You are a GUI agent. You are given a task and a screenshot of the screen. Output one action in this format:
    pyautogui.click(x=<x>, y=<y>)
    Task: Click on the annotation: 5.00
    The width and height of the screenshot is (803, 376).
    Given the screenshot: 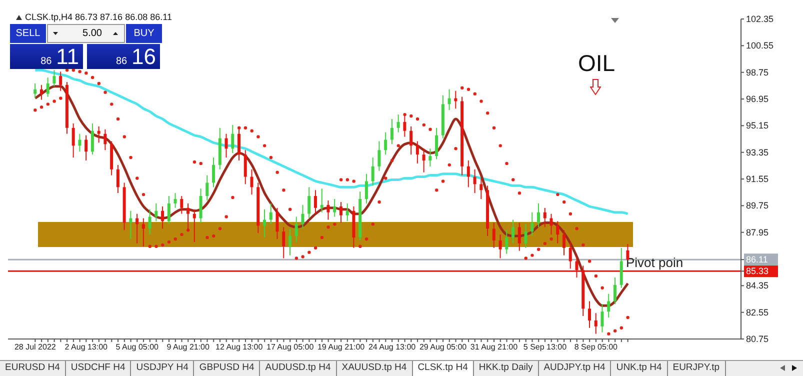 What is the action you would take?
    pyautogui.click(x=92, y=34)
    